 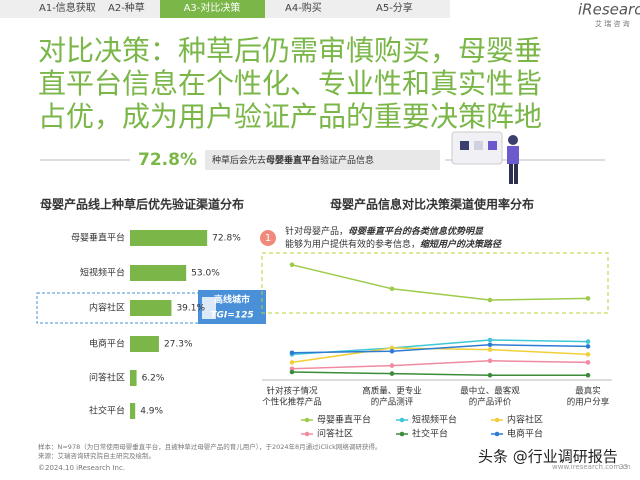 What do you see at coordinates (432, 204) in the screenshot?
I see `chart-title: 母婴产品信息对比决策渠道使用率分布` at bounding box center [432, 204].